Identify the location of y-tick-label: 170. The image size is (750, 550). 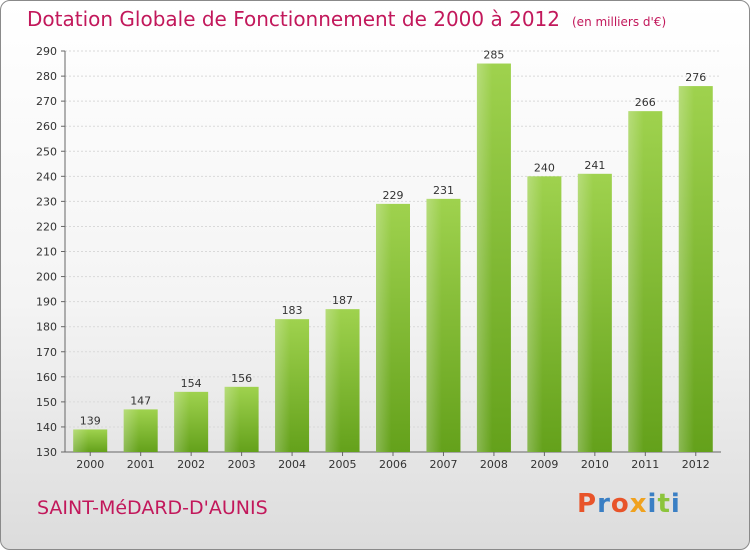
(46, 352).